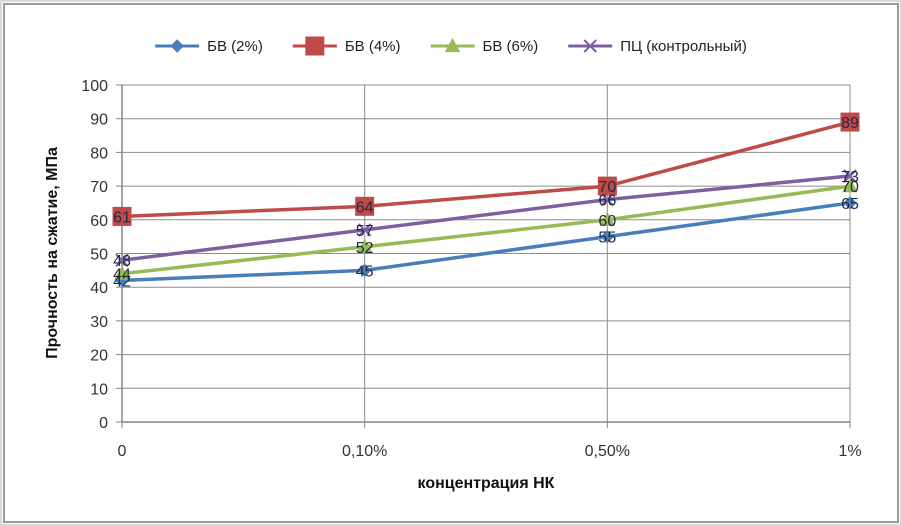  What do you see at coordinates (94, 86) in the screenshot?
I see `y-tick-label: 100` at bounding box center [94, 86].